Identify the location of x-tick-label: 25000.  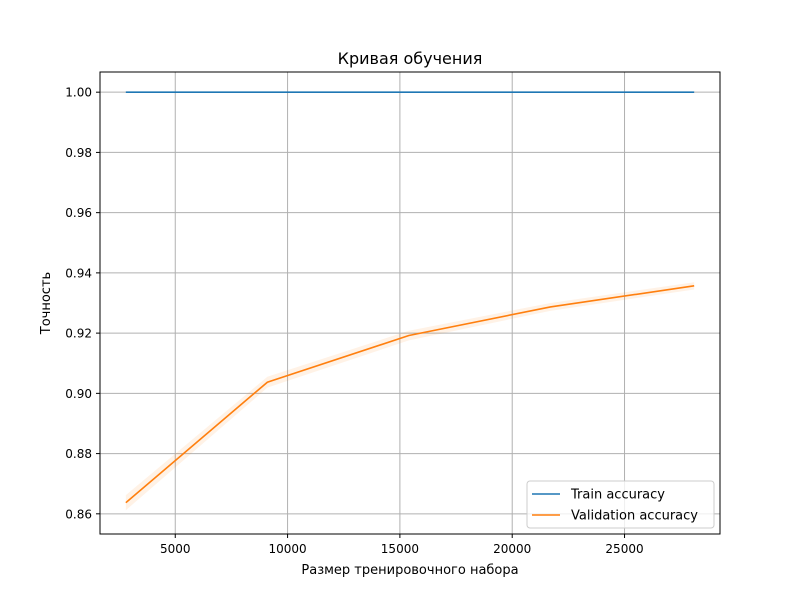
(624, 549).